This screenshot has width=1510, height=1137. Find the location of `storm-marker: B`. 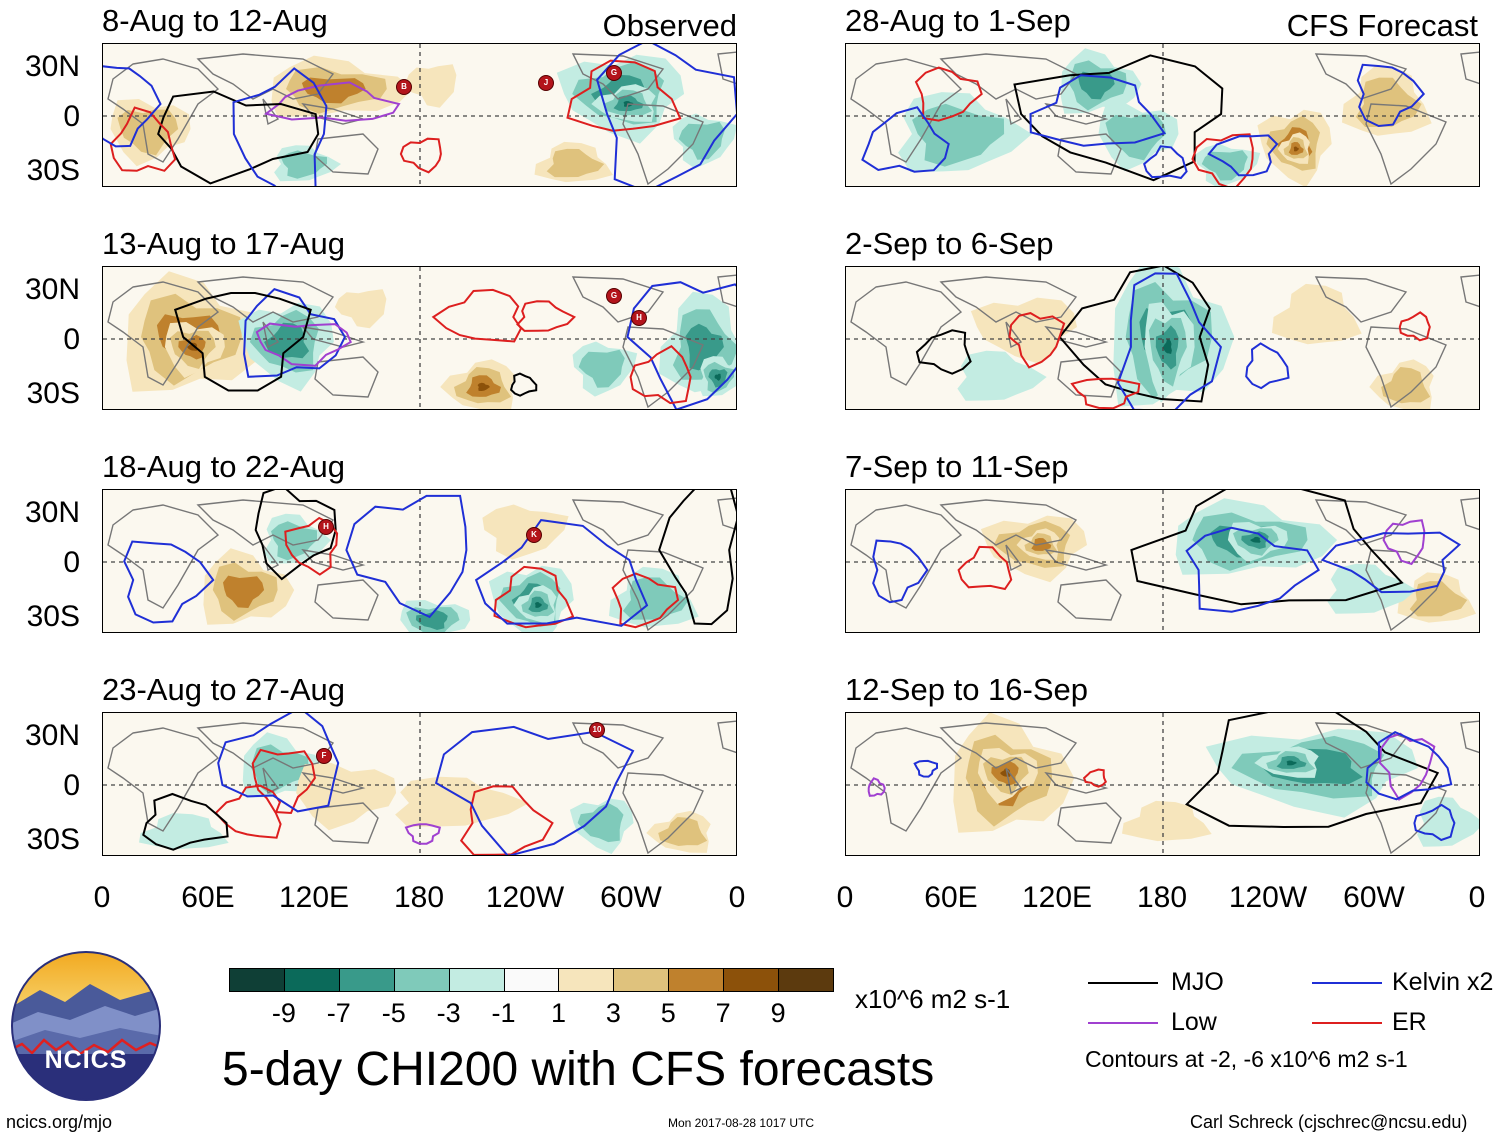

storm-marker: B is located at coordinates (404, 87).